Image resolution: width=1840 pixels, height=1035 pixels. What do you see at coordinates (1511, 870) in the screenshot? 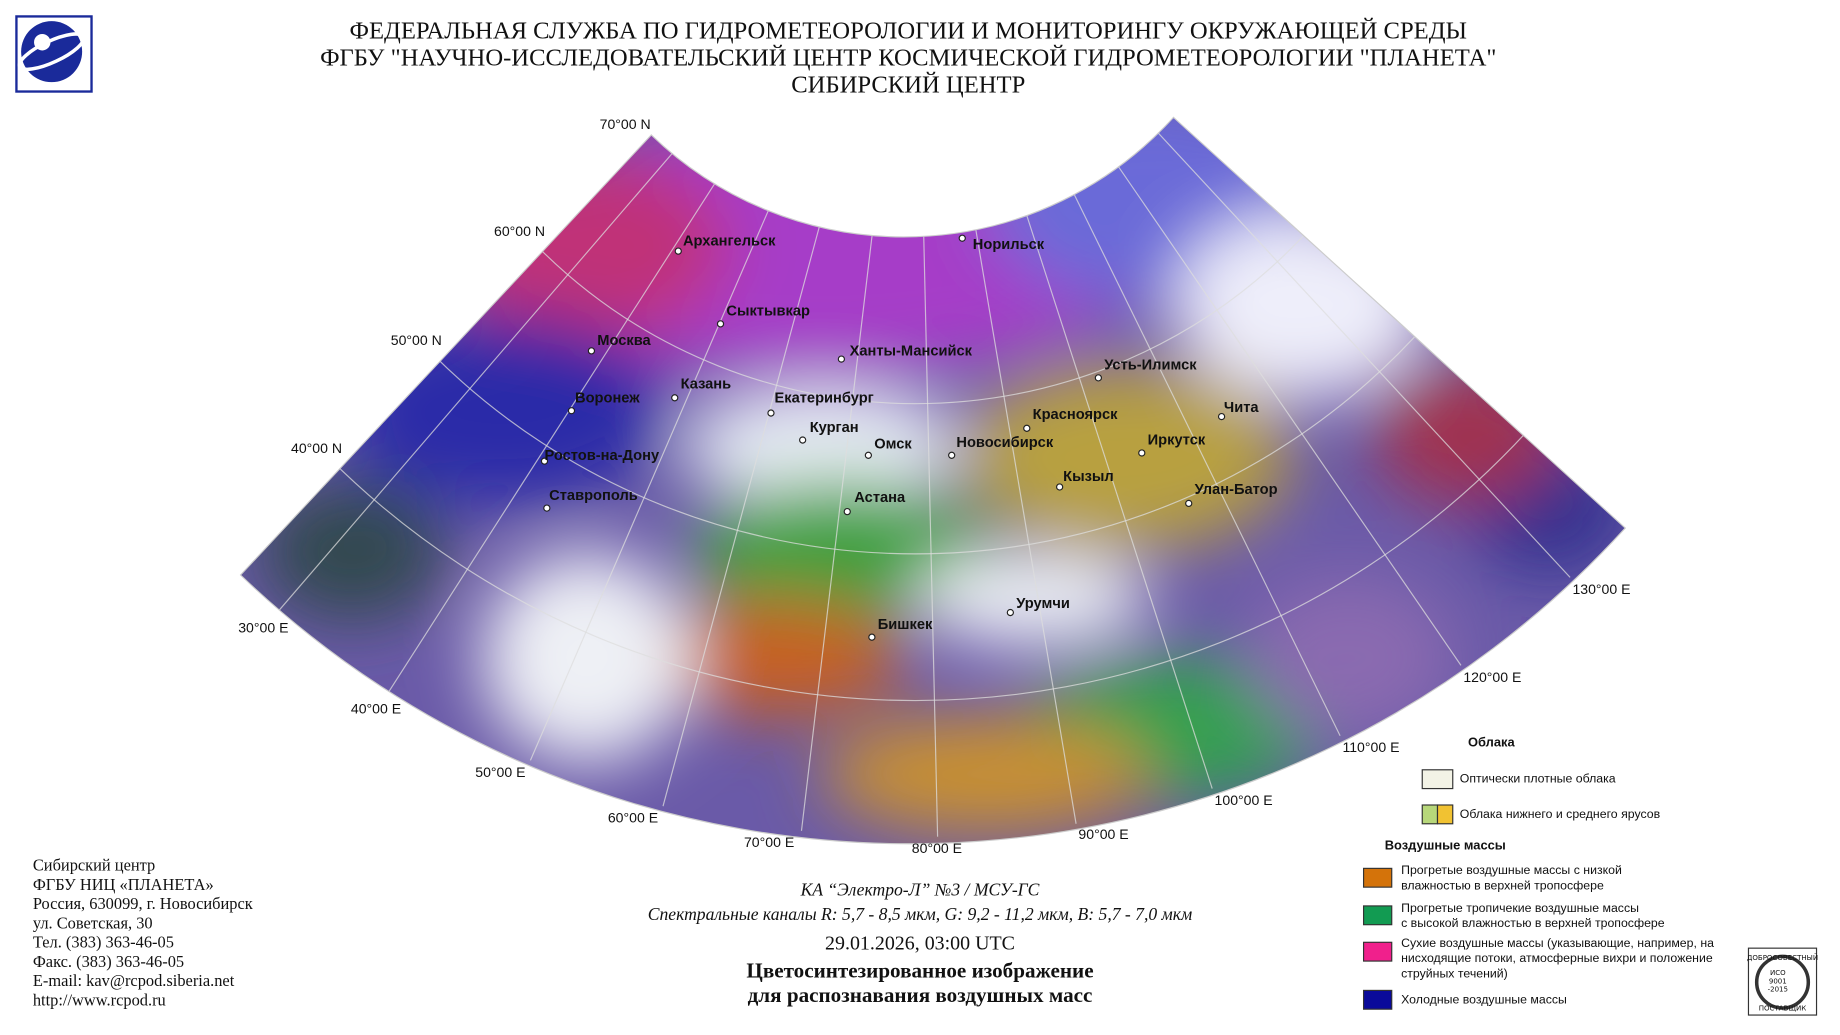
I see `legend-text: Прогретые воздушные массы с низкой` at bounding box center [1511, 870].